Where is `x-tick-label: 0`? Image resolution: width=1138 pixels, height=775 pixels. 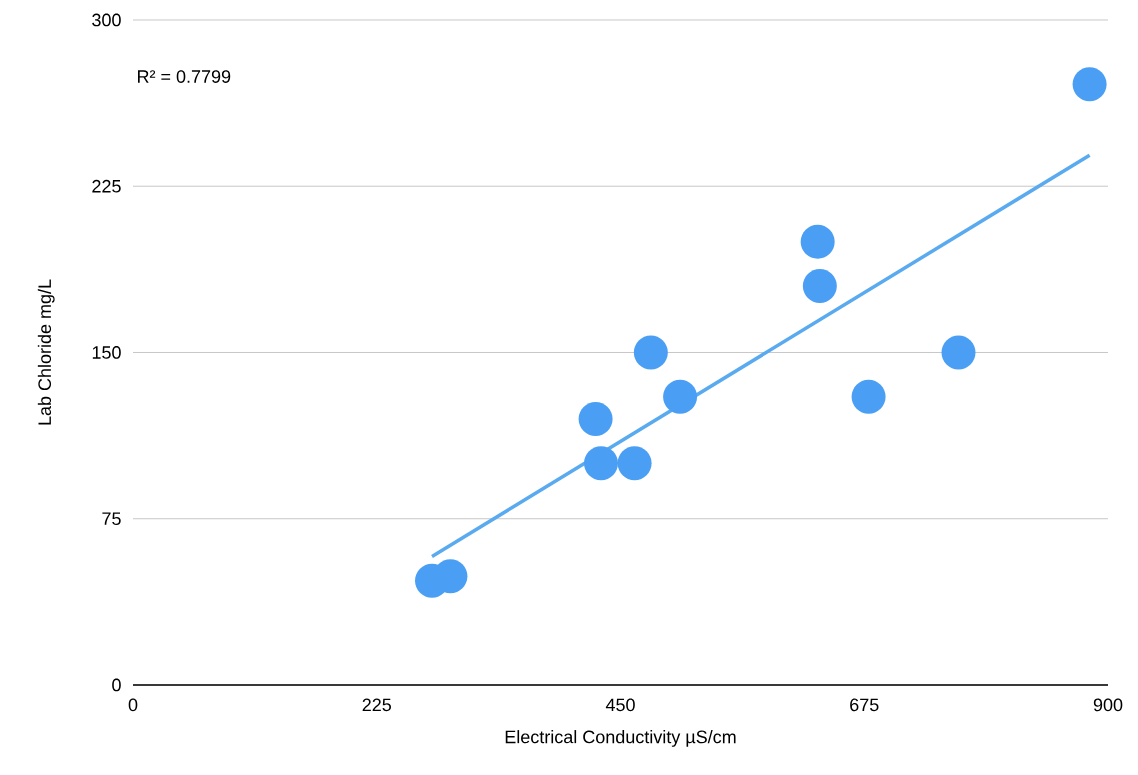
x-tick-label: 0 is located at coordinates (133, 705).